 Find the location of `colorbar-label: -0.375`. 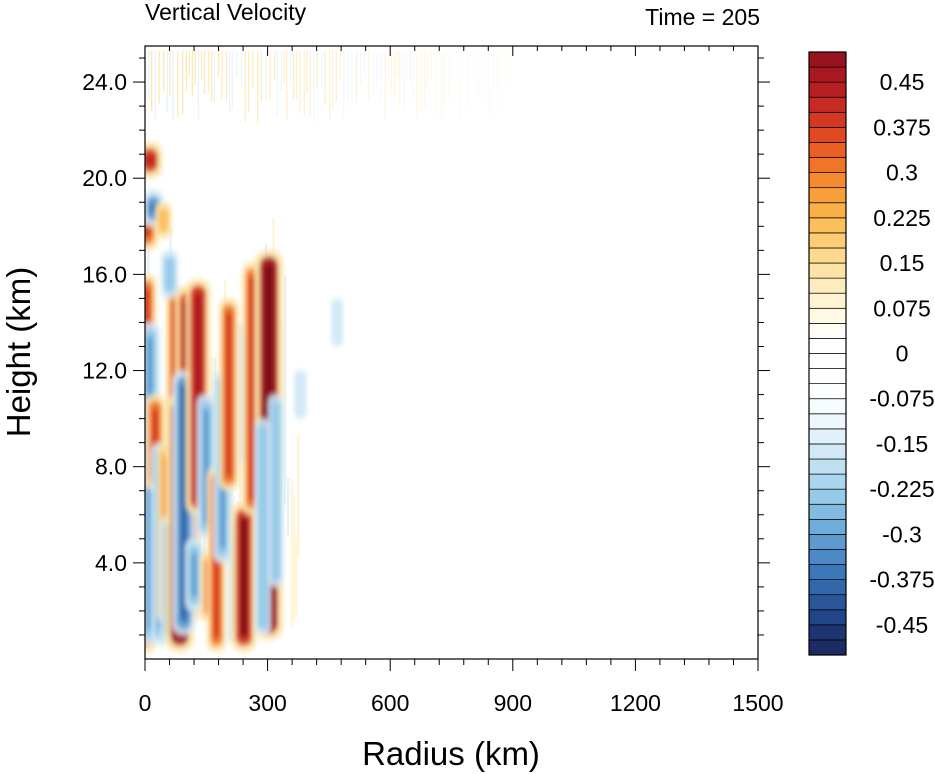

colorbar-label: -0.375 is located at coordinates (901, 580).